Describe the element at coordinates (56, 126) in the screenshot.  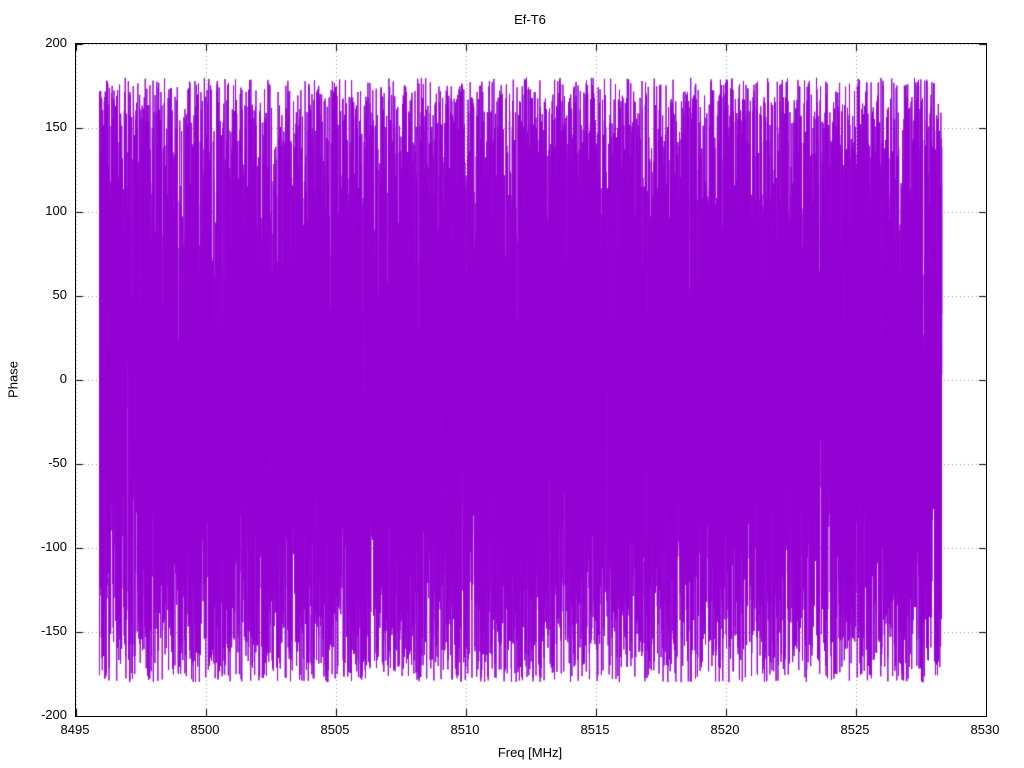
I see `y-tick-label: 150` at that location.